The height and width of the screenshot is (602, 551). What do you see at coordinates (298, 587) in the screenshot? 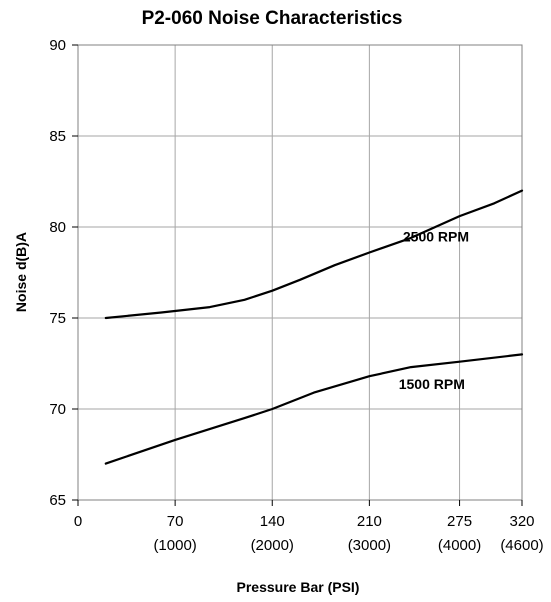
I see `x-axis-label: Pressure Bar (PSI)` at bounding box center [298, 587].